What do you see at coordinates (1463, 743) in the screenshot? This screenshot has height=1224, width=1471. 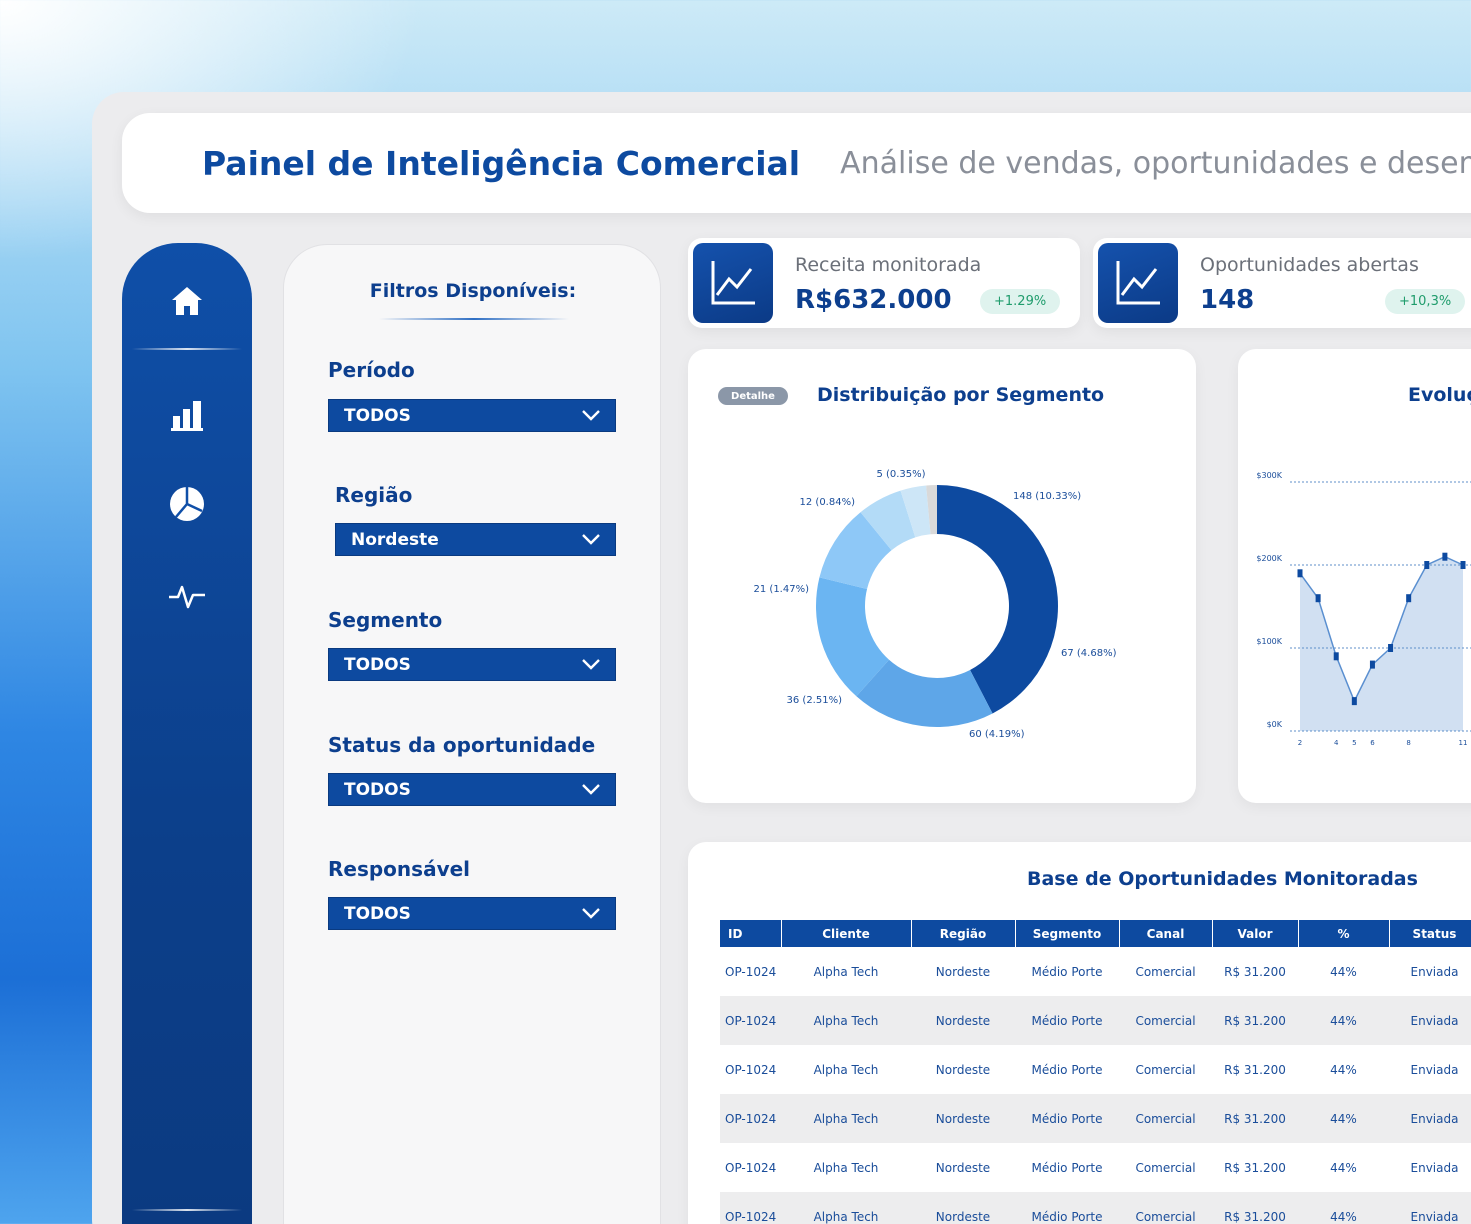 I see `x-tick-label: 11` at bounding box center [1463, 743].